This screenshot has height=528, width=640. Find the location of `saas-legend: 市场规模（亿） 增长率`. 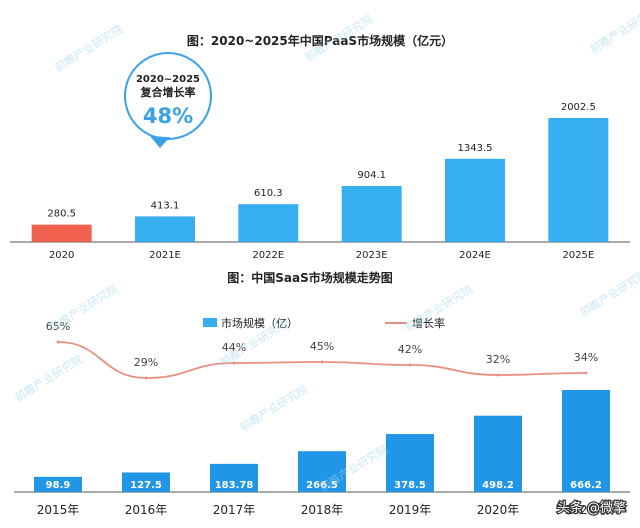

saas-legend: 市场规模（亿） 增长率 is located at coordinates (324, 323).